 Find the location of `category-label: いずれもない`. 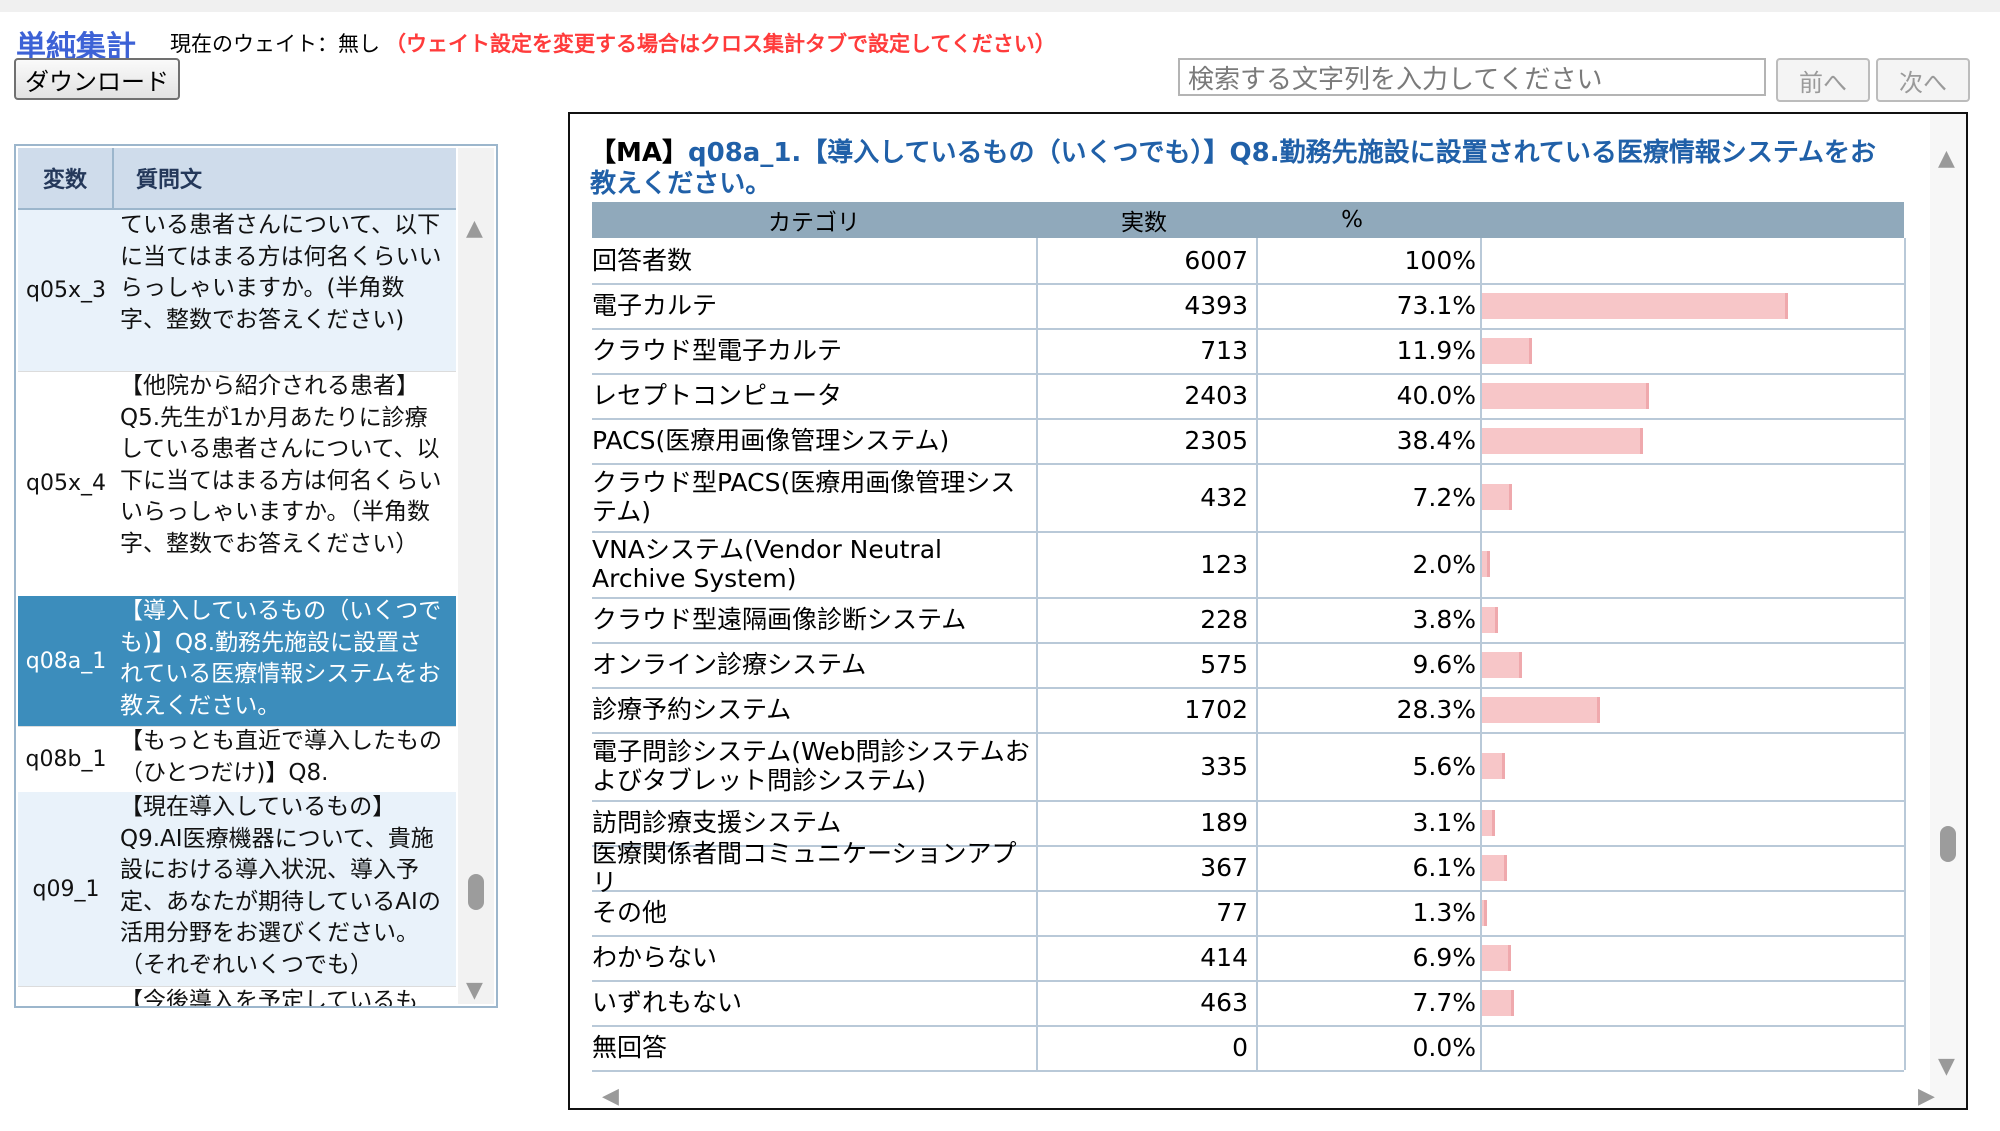

category-label: いずれもない is located at coordinates (667, 1002).